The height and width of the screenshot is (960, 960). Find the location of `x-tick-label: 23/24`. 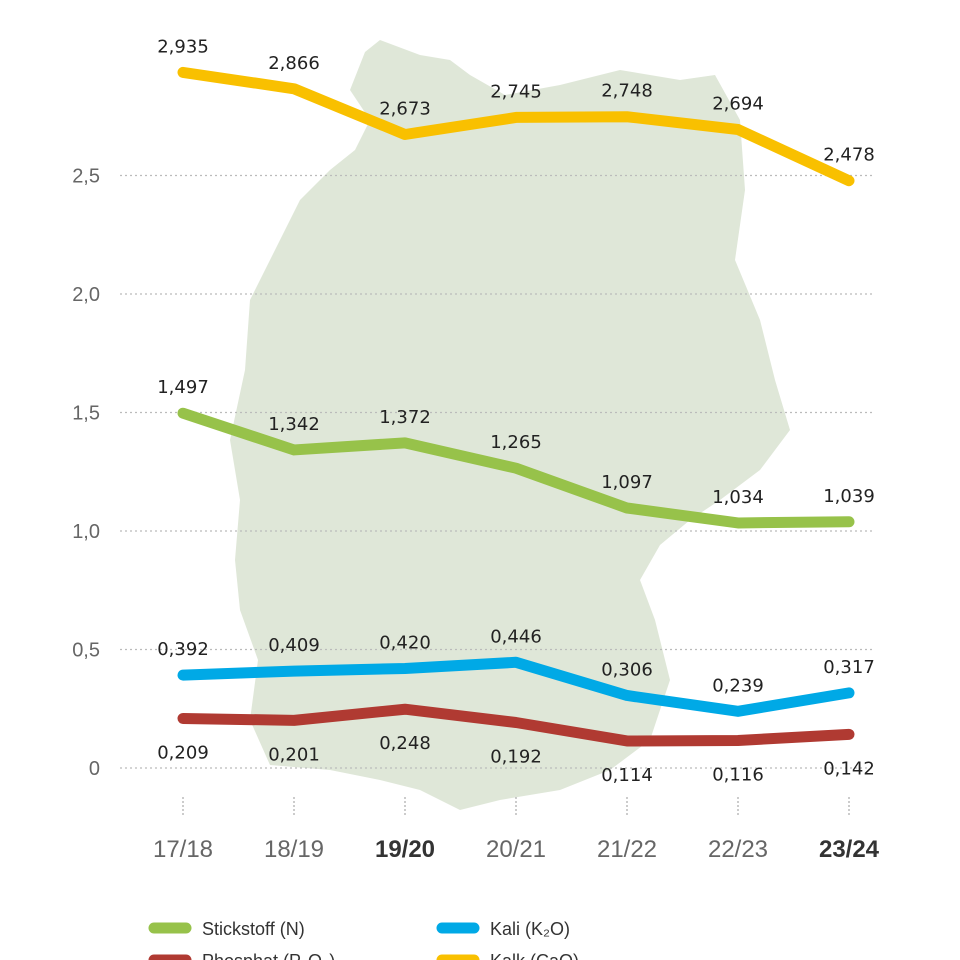

x-tick-label: 23/24 is located at coordinates (849, 849).